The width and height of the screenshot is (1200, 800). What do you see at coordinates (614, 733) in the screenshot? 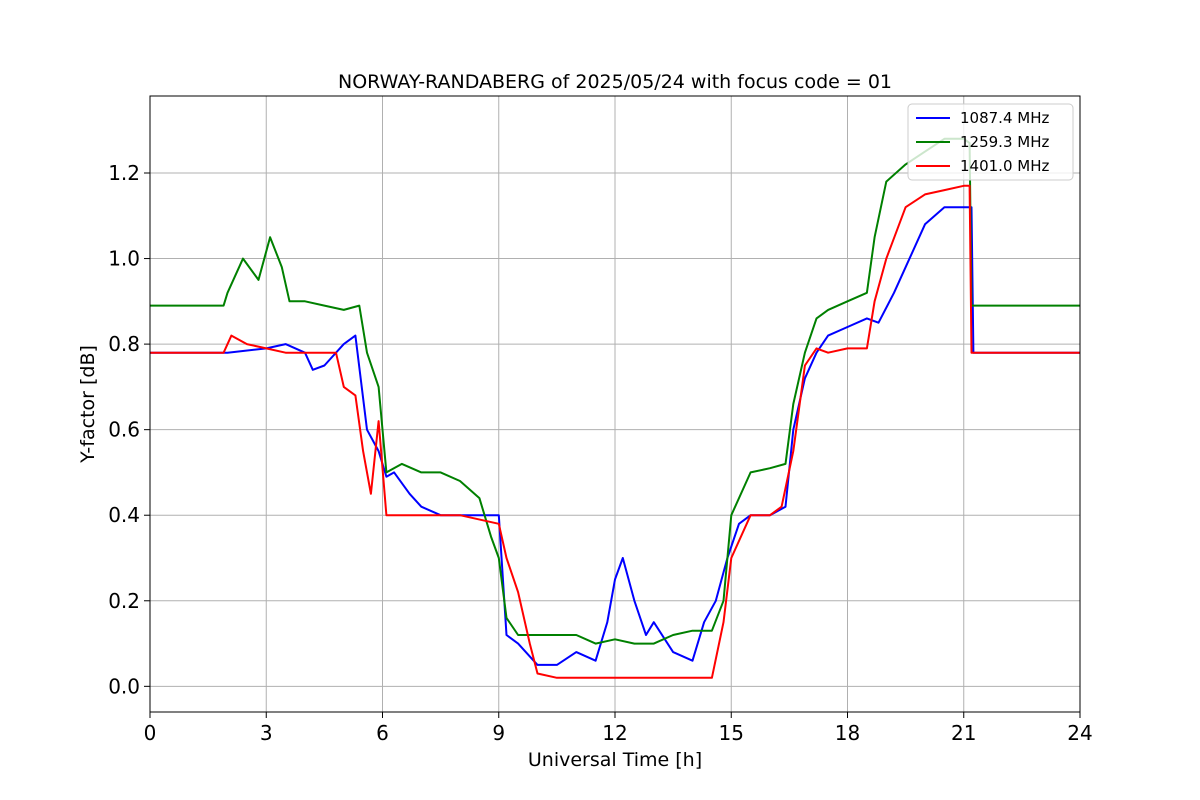
I see `x-tick-label: 12` at bounding box center [614, 733].